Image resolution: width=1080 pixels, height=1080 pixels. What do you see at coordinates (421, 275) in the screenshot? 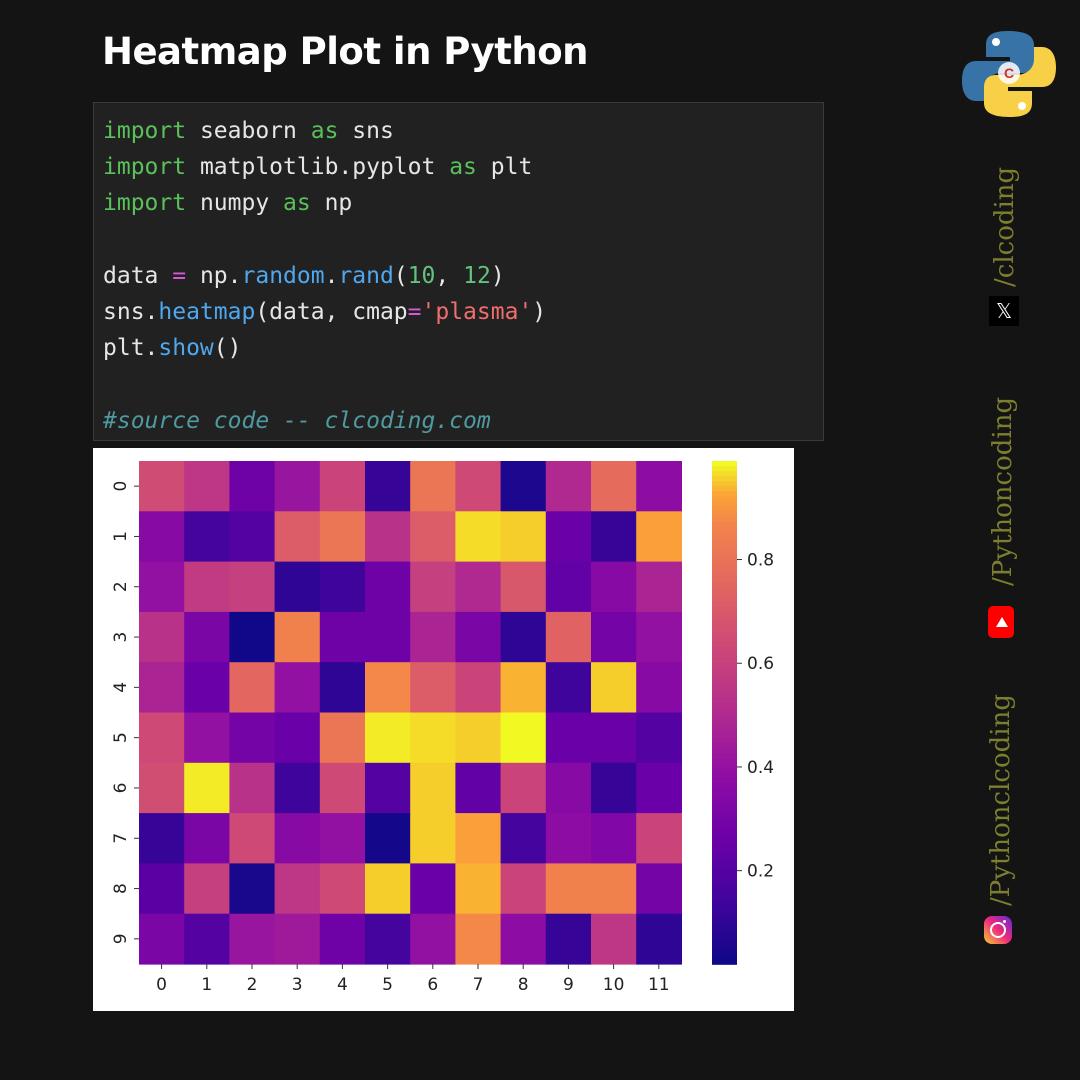
I see `code-token: 10` at bounding box center [421, 275].